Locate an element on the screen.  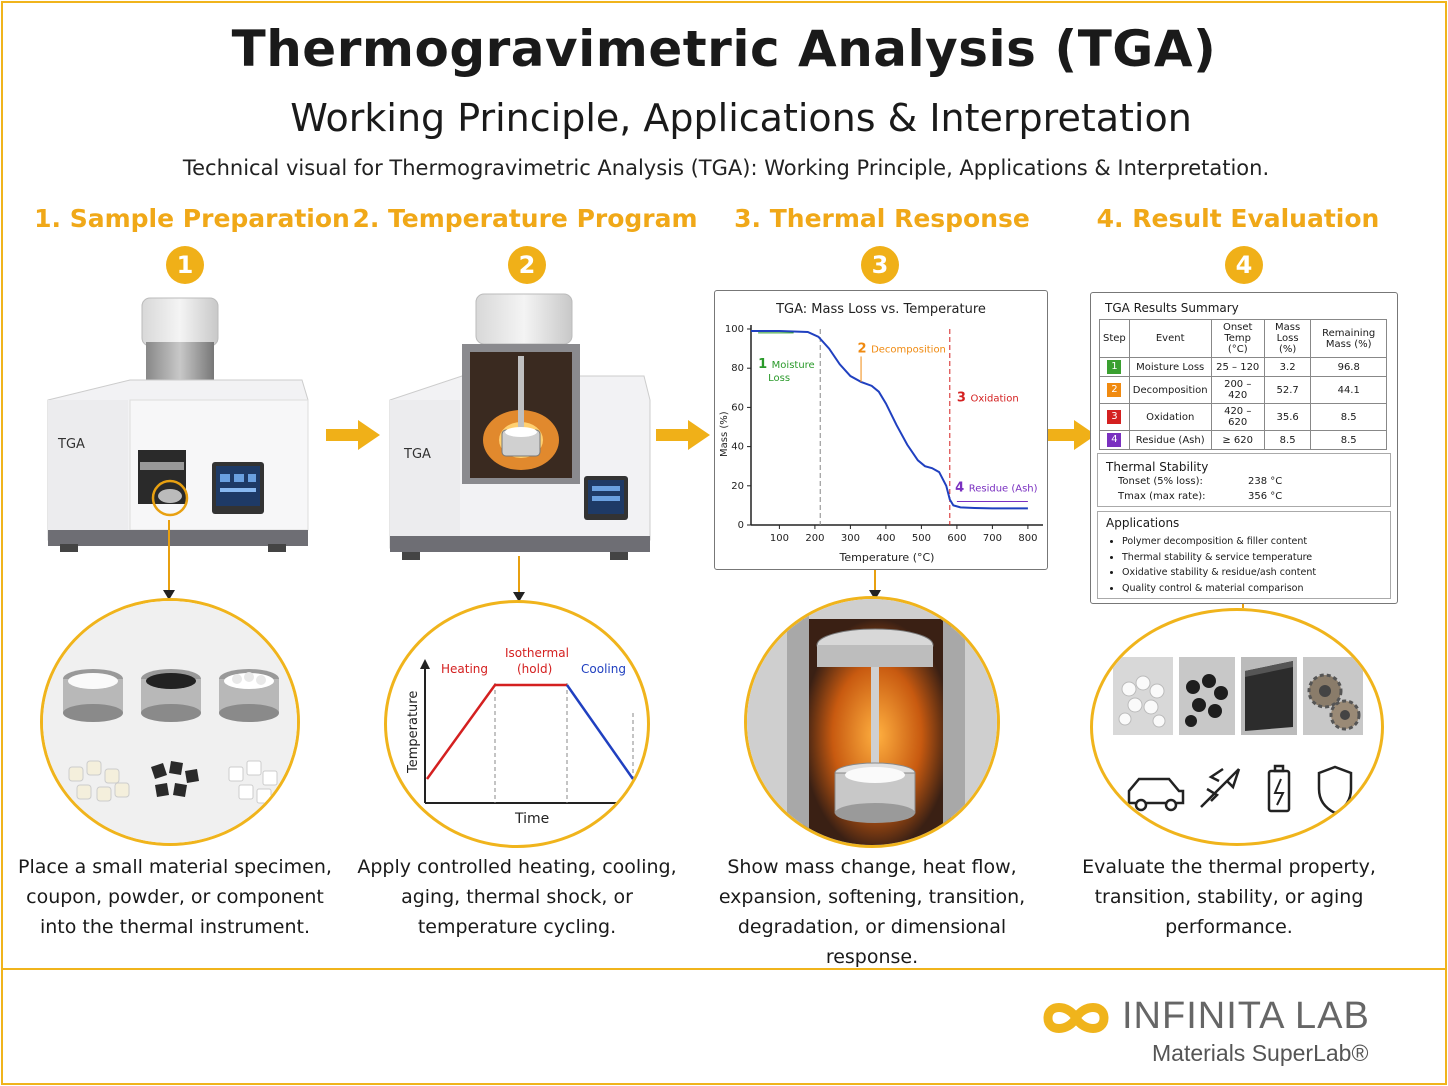
onset-cell: 25 – 120 is located at coordinates (1237, 367).